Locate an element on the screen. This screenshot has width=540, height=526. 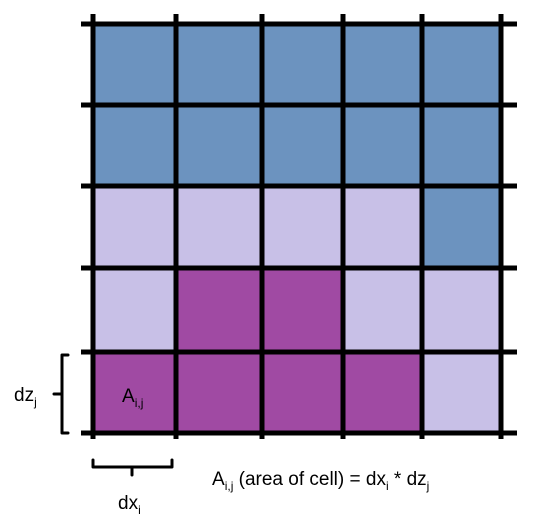
cell-area-label: Ai,j is located at coordinates (132, 397).